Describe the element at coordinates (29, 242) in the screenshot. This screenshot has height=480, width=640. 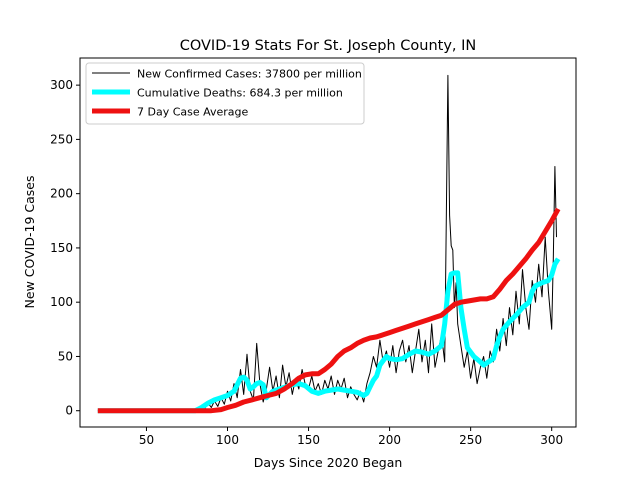
I see `y-axis-label: New COVID-19 Cases` at that location.